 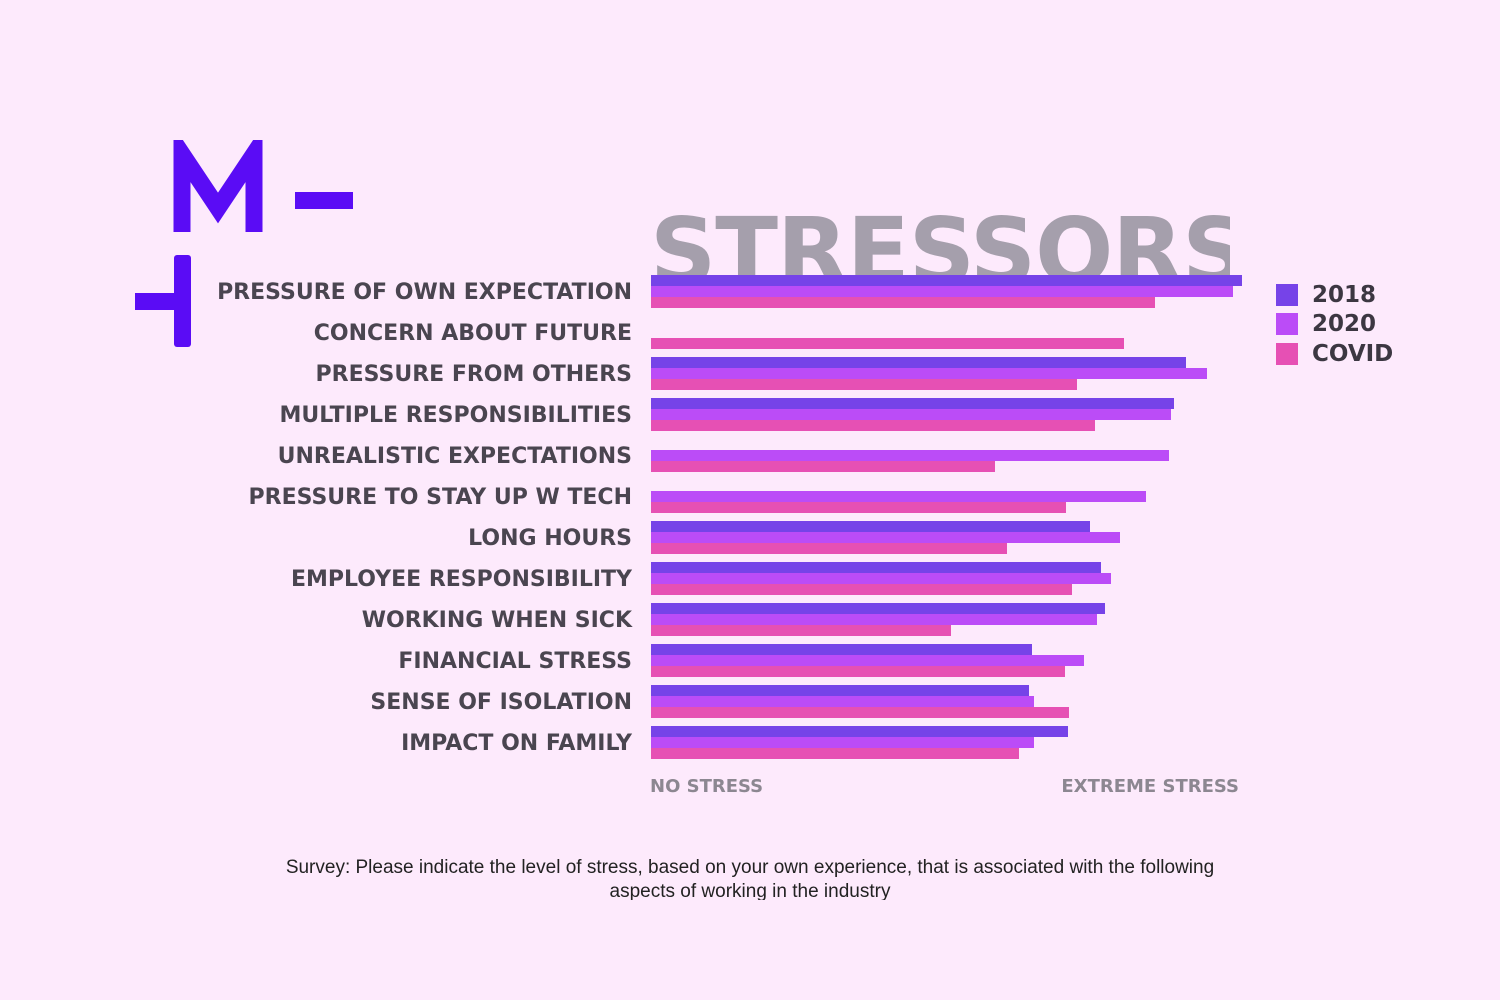 What do you see at coordinates (218, 186) in the screenshot?
I see `logo-m-stroke` at bounding box center [218, 186].